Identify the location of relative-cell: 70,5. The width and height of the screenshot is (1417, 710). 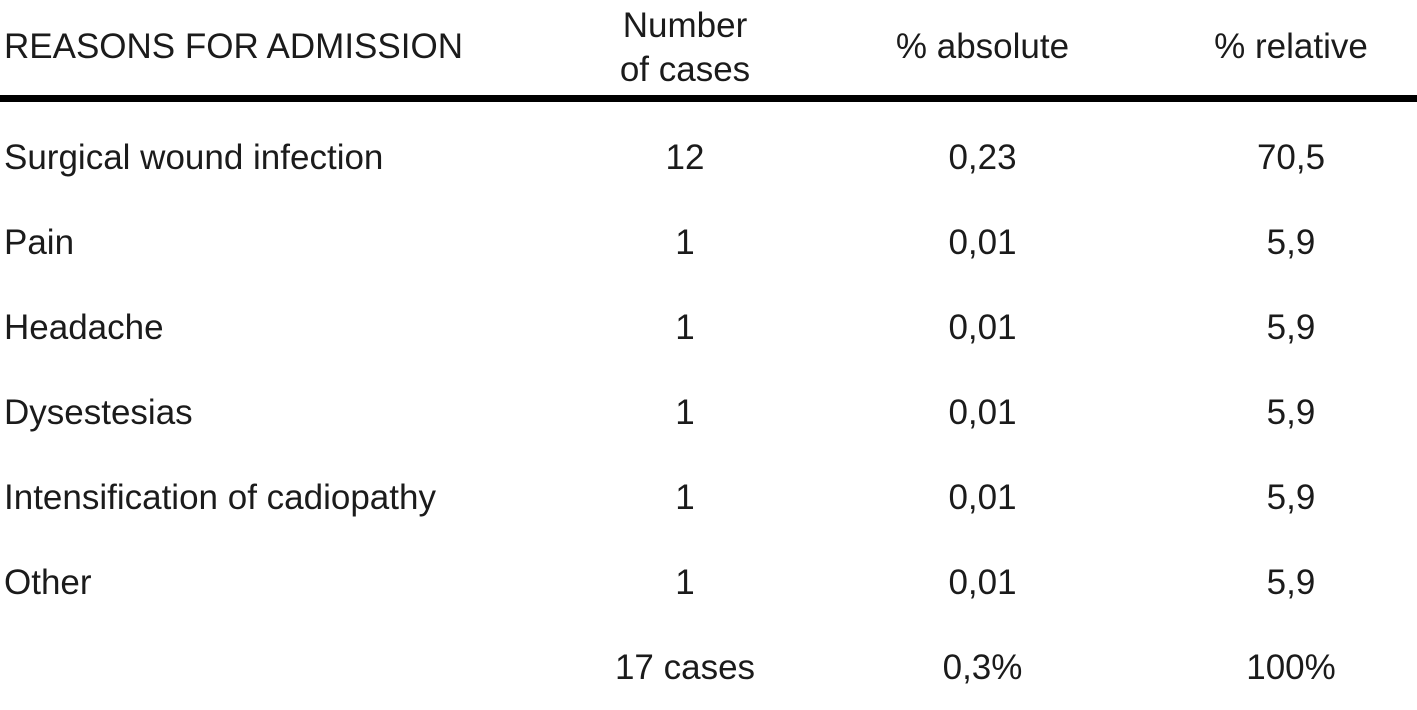
(1291, 158).